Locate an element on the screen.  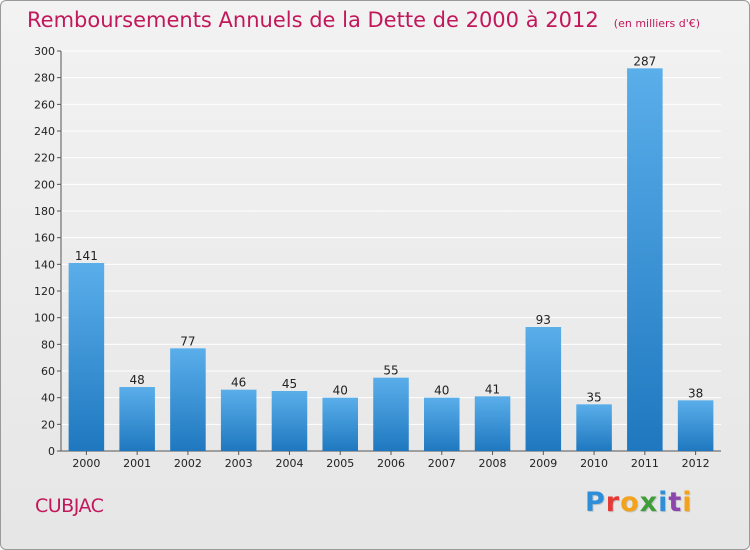
bar-2005 is located at coordinates (340, 424).